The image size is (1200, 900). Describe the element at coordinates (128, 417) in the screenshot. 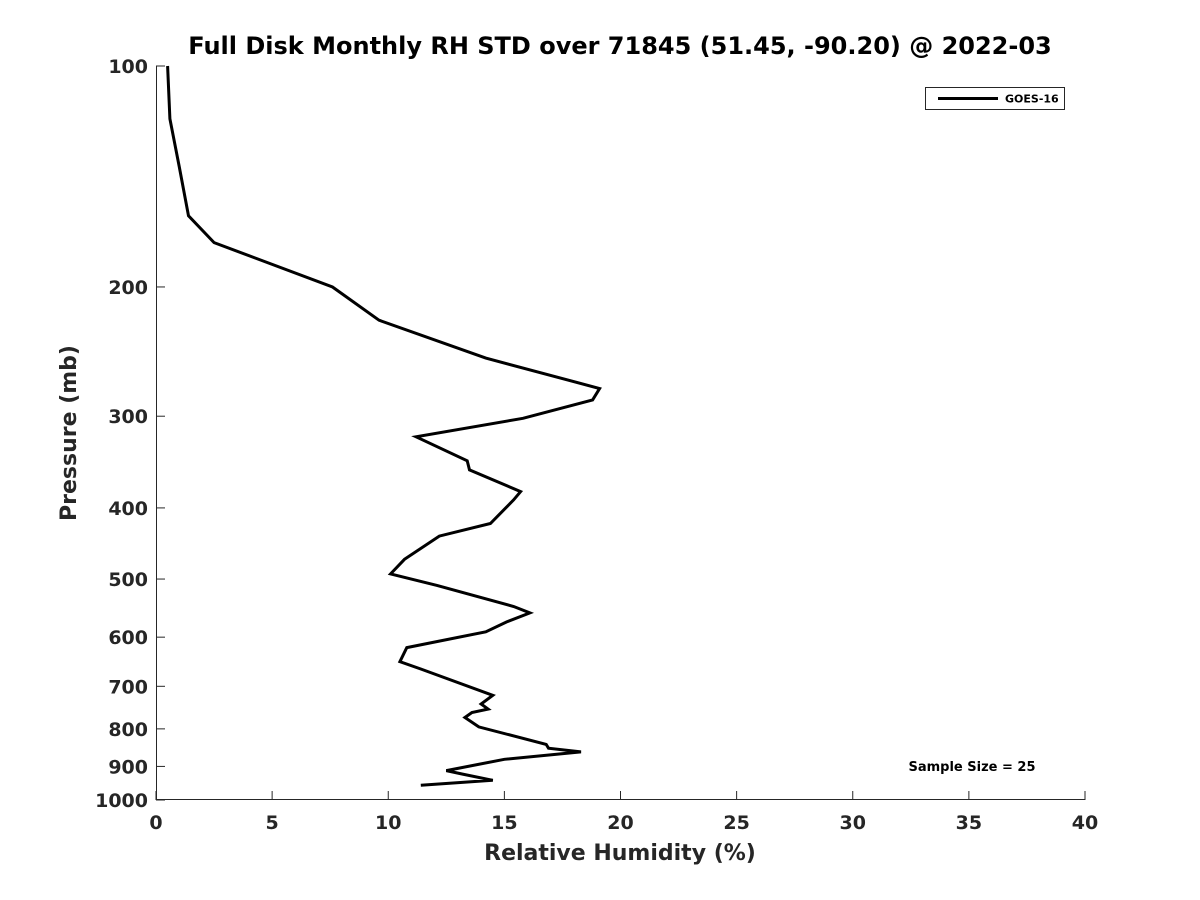

I see `y-tick-label: 300` at that location.